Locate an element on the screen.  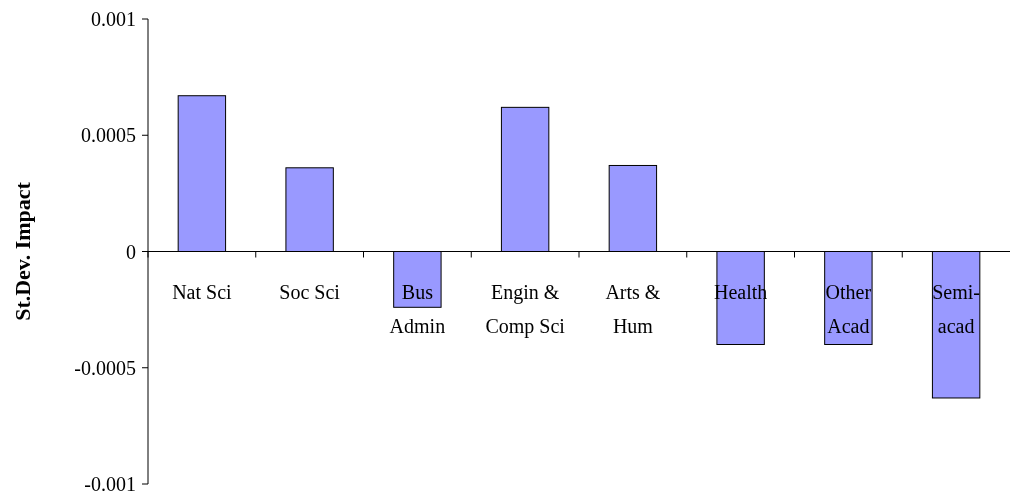
x-tick-label: Other Acad is located at coordinates (848, 308).